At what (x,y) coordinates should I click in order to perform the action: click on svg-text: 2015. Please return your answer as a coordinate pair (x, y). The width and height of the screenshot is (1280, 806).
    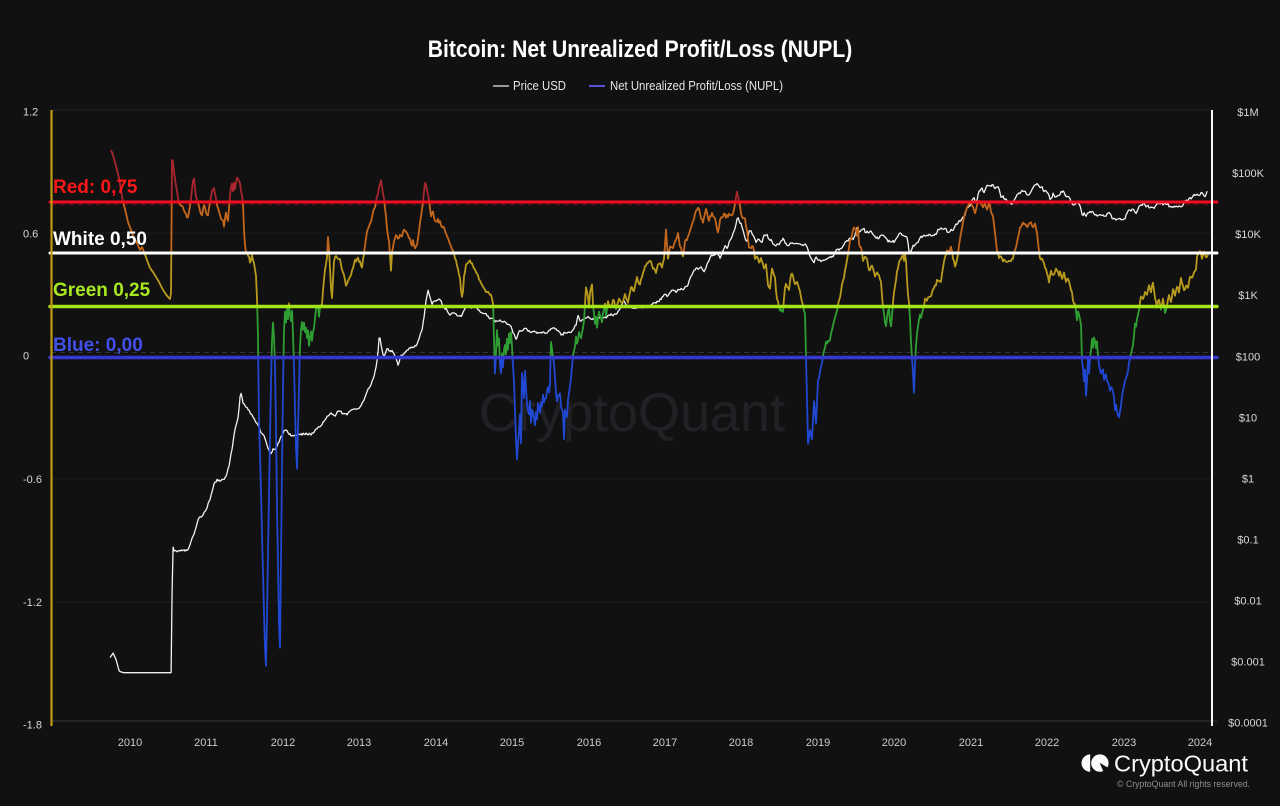
    Looking at the image, I should click on (512, 743).